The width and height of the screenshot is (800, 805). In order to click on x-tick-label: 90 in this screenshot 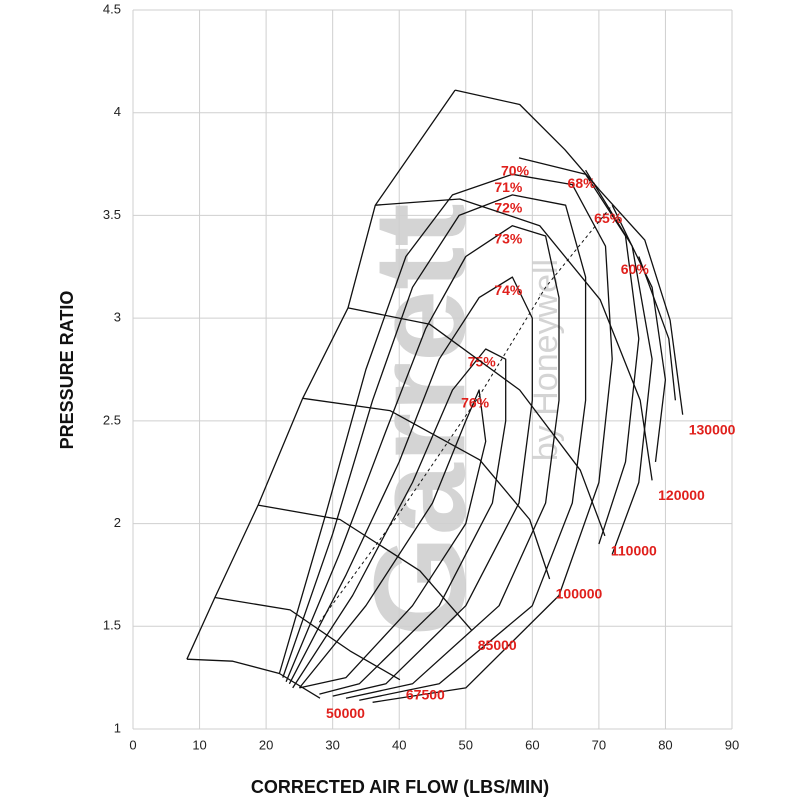, I will do `click(732, 744)`.